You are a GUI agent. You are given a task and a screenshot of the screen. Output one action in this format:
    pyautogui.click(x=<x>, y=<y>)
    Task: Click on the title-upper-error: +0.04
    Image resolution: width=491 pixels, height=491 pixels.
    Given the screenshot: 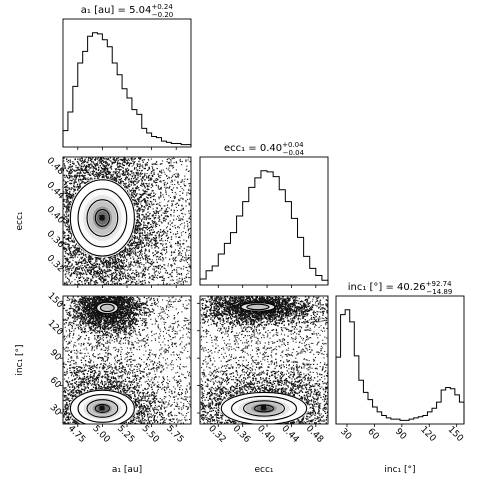 What is the action you would take?
    pyautogui.click(x=293, y=145)
    